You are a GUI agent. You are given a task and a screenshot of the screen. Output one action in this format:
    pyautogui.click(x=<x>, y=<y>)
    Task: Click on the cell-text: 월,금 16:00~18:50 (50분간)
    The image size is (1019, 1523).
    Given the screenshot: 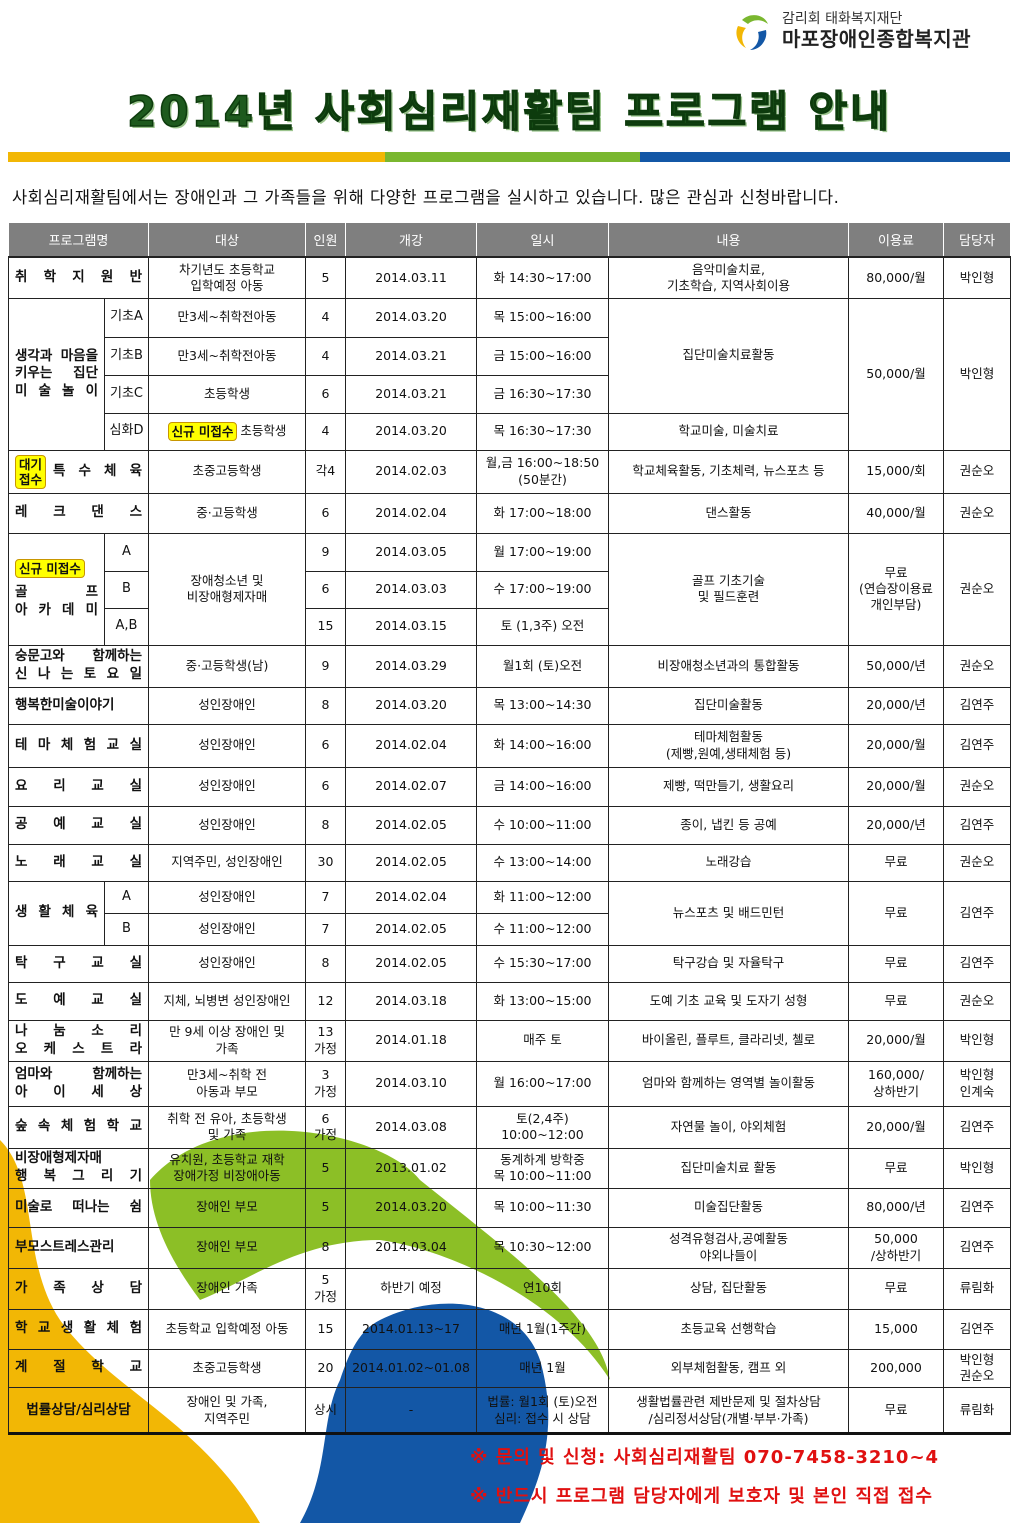 What is the action you would take?
    pyautogui.click(x=542, y=471)
    